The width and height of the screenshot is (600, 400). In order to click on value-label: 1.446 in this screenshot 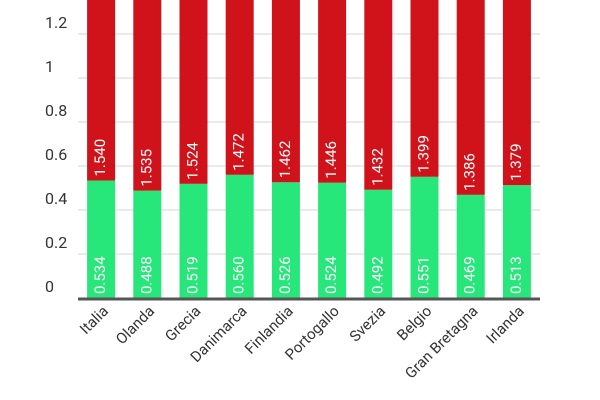, I will do `click(331, 160)`.